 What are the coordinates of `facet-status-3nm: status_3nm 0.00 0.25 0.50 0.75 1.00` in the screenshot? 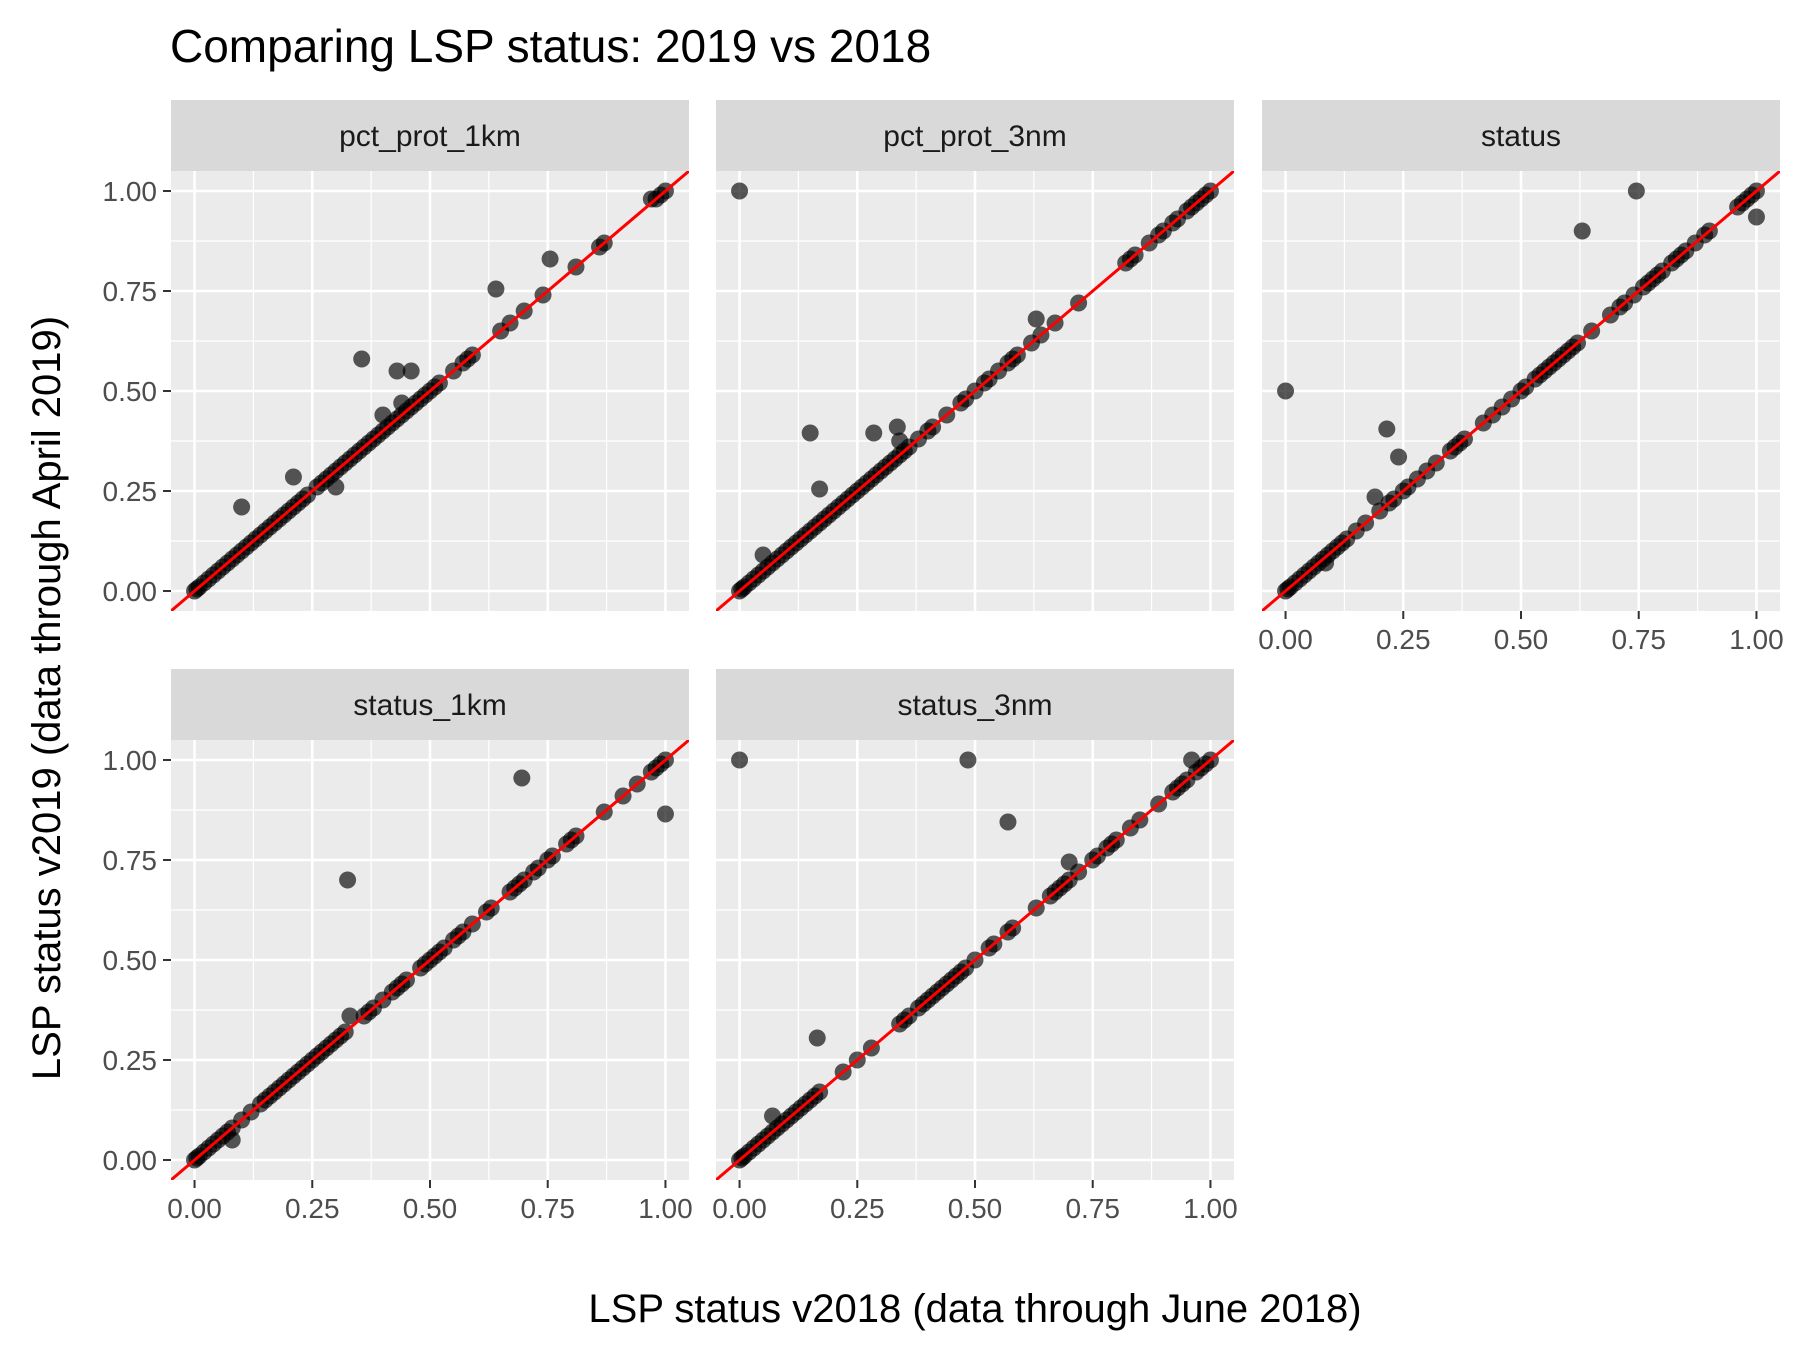 It's located at (974, 946).